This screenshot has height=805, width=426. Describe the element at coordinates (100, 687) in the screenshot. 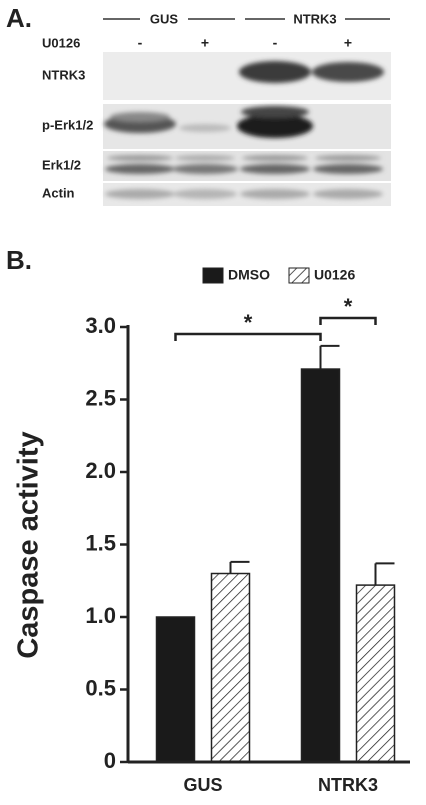

I see `y-tick-label: 0.5` at that location.